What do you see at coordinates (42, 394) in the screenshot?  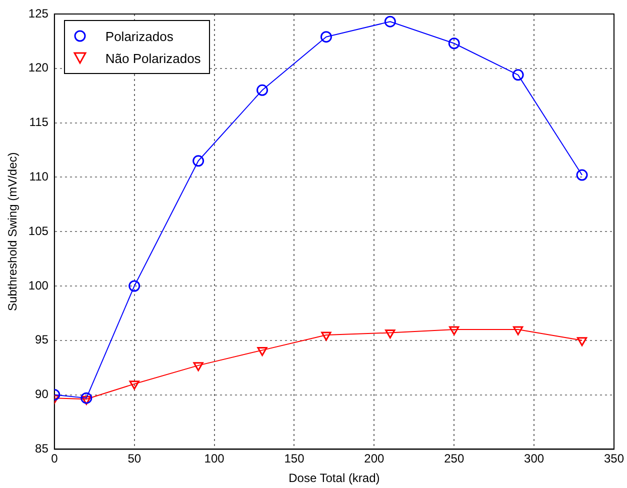 I see `y-tick-label: 90` at bounding box center [42, 394].